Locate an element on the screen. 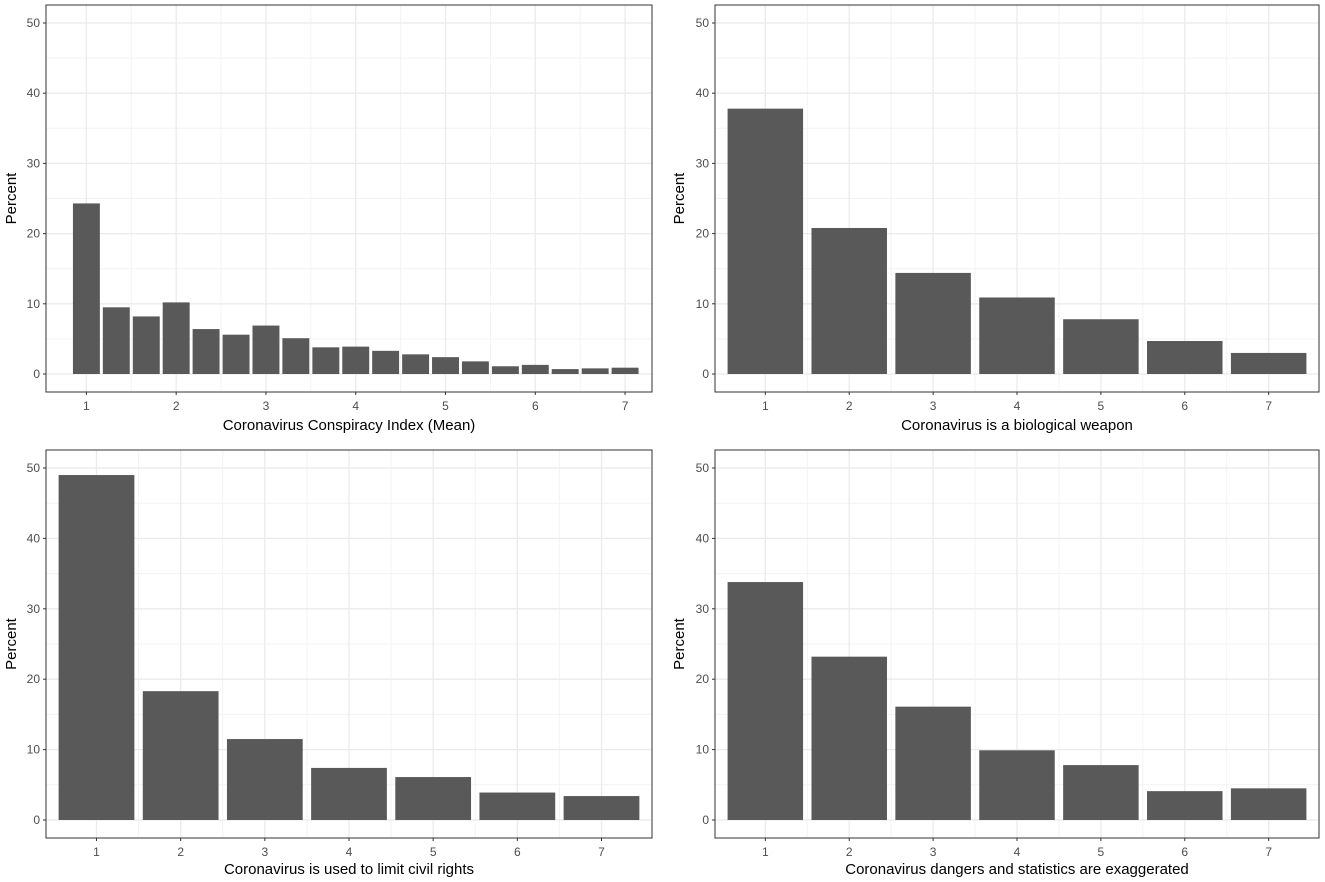 The width and height of the screenshot is (1325, 882). x-axis-title: Coronavirus is a biological weapon is located at coordinates (1017, 425).